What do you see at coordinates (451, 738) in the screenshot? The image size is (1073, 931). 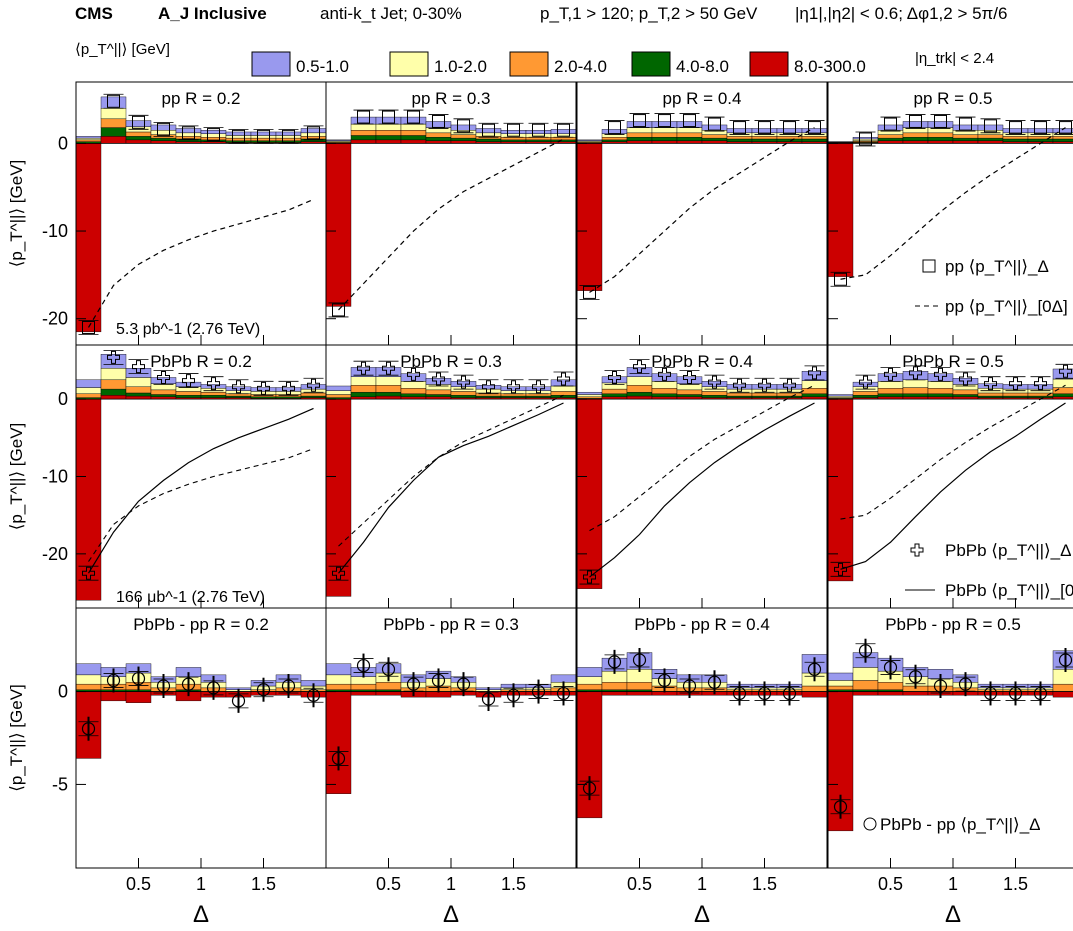 I see `panel-2-1: PbPb - pp R = 0.3` at bounding box center [451, 738].